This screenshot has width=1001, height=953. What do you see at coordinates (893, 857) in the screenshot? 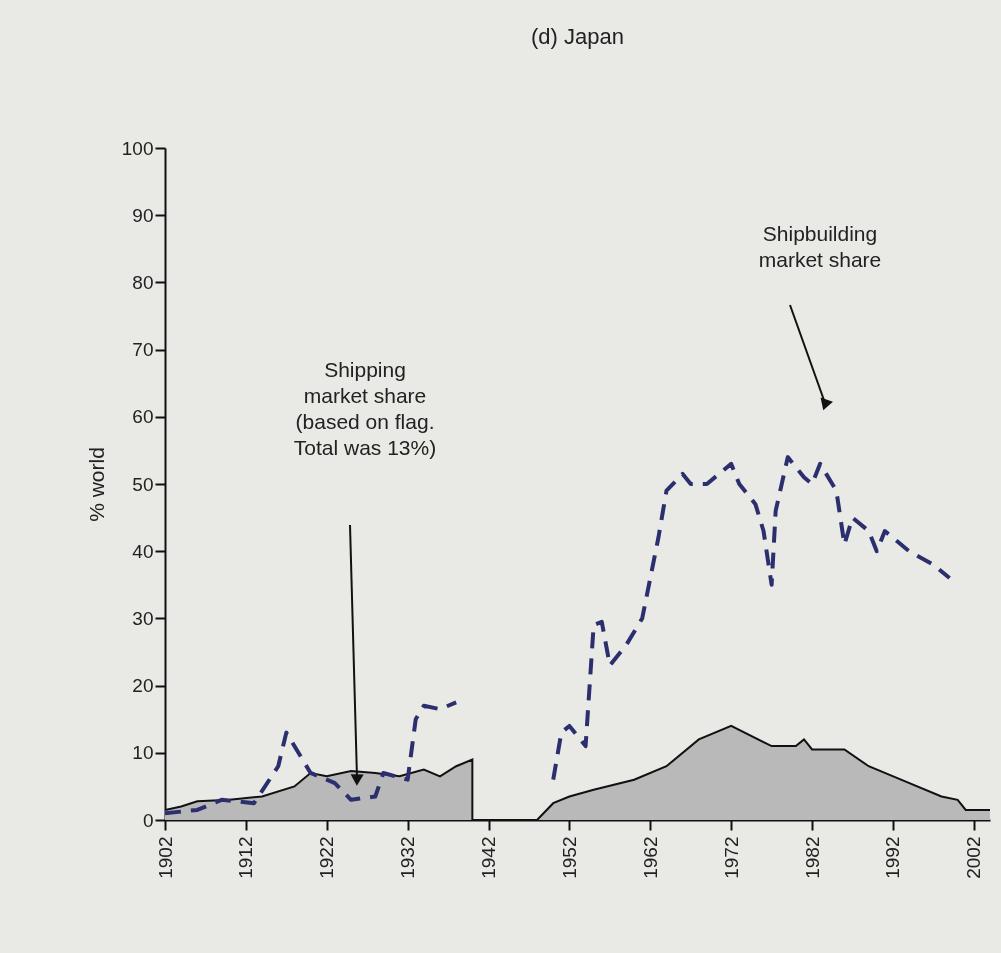
I see `x-tick-label: 1992` at bounding box center [893, 857].